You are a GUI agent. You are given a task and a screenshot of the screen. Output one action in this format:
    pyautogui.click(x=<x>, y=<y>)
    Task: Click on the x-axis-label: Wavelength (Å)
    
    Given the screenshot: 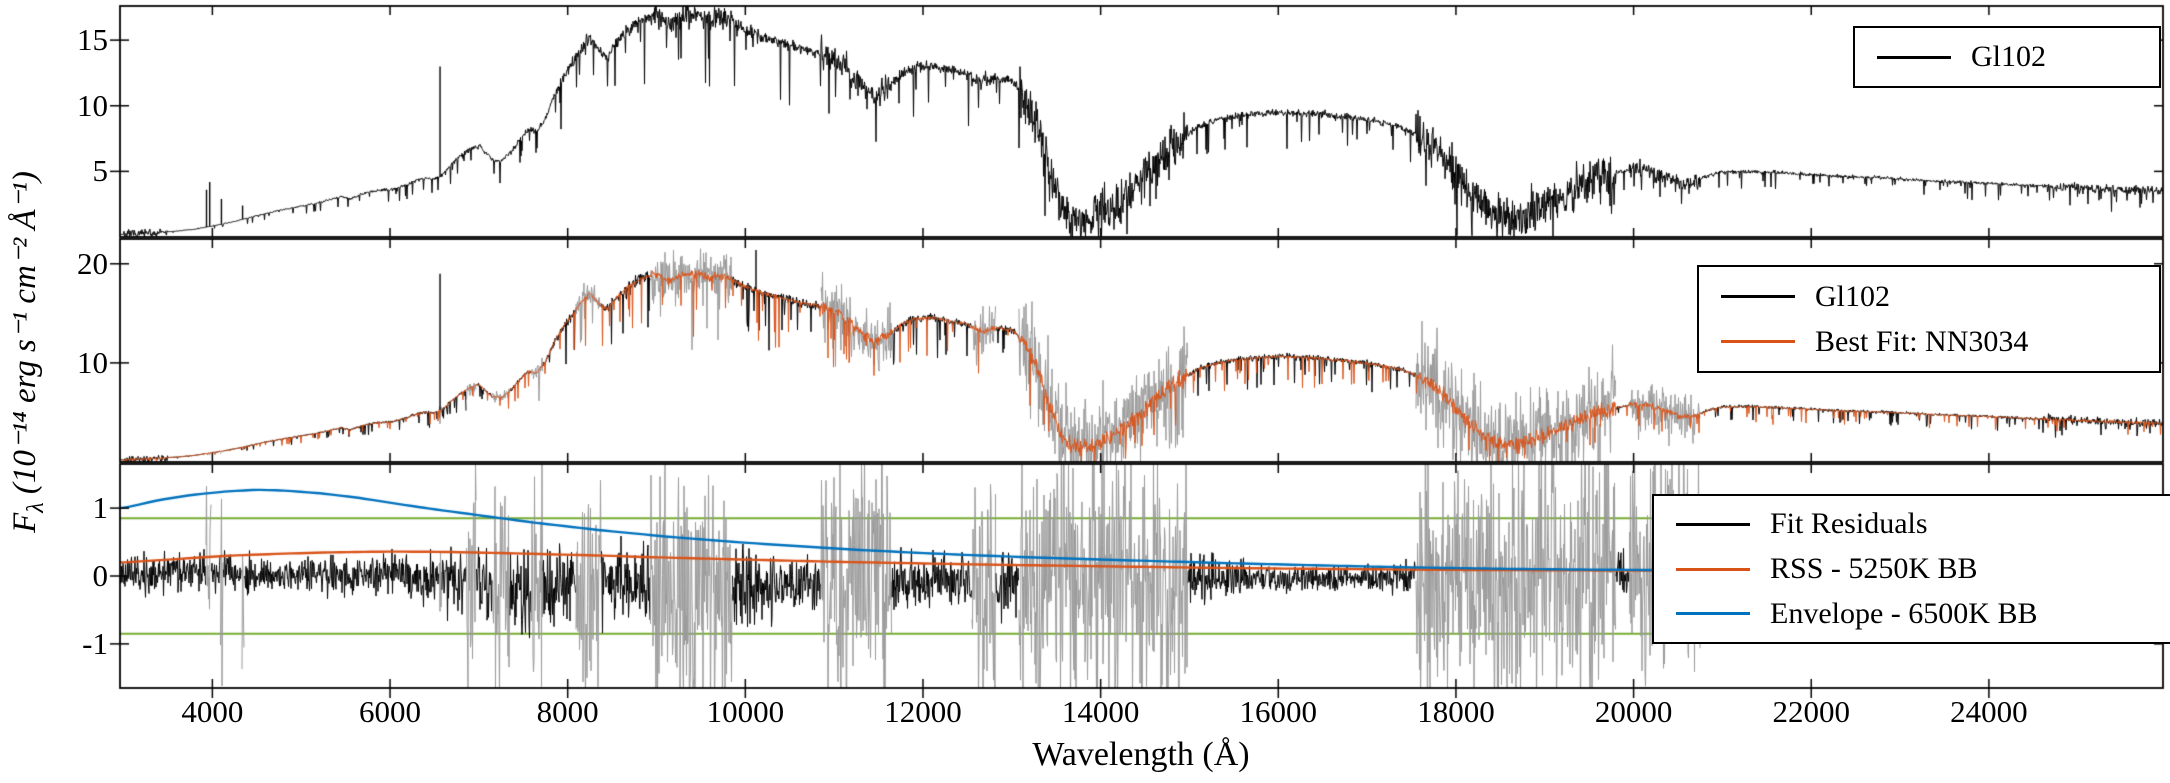 What is the action you would take?
    pyautogui.click(x=1141, y=754)
    